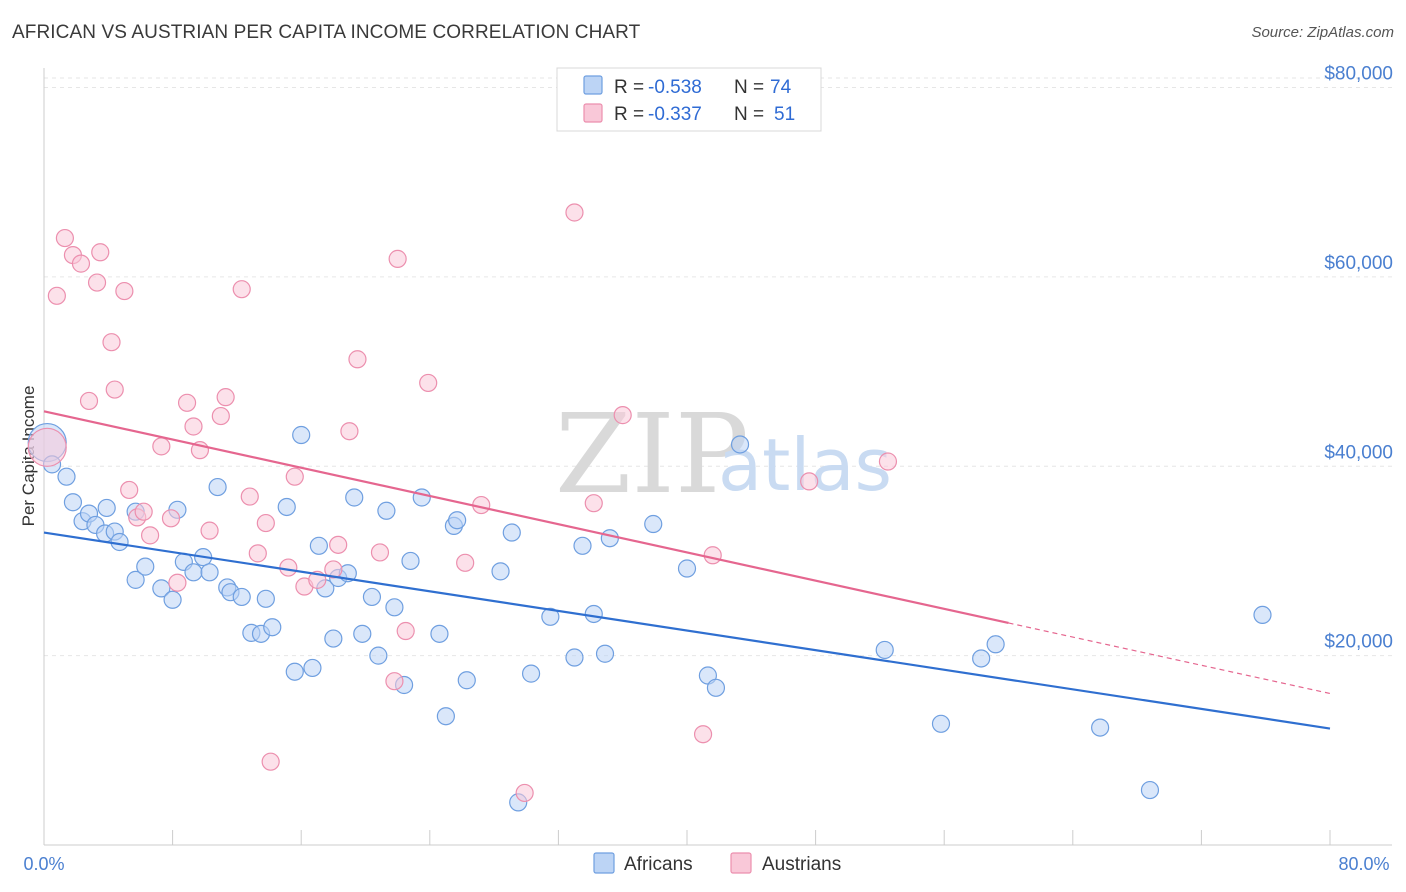 The height and width of the screenshot is (892, 1406). Describe the element at coordinates (593, 85) in the screenshot. I see `legend-swatch-africans` at that location.